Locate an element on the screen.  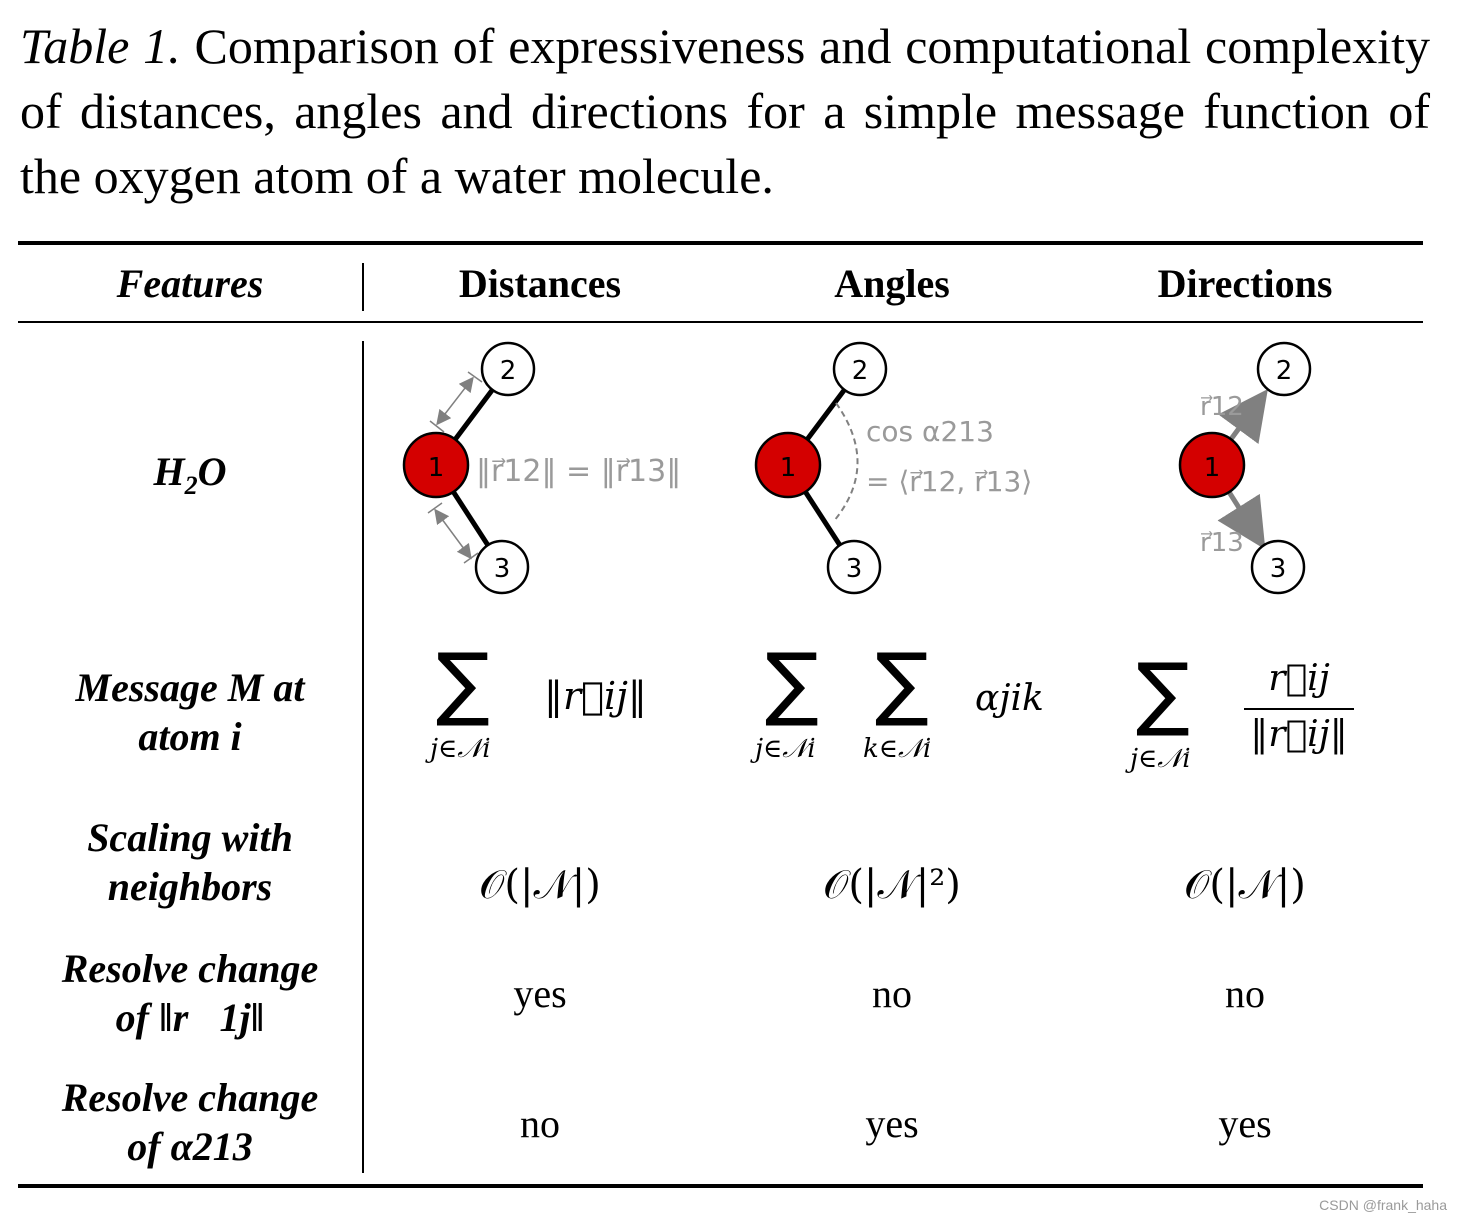
angles-message-formula: ∑ j∈𝒩i ∑ k∈𝒩i αjik is located at coordinates (910, 708).